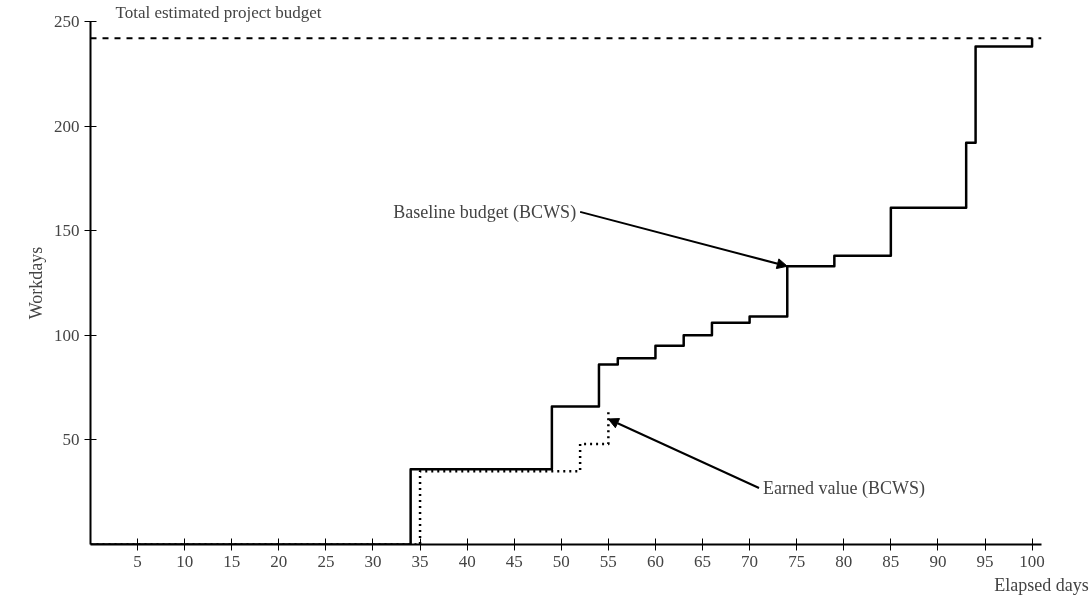  Describe the element at coordinates (891, 561) in the screenshot. I see `x-tick-label: 85` at that location.